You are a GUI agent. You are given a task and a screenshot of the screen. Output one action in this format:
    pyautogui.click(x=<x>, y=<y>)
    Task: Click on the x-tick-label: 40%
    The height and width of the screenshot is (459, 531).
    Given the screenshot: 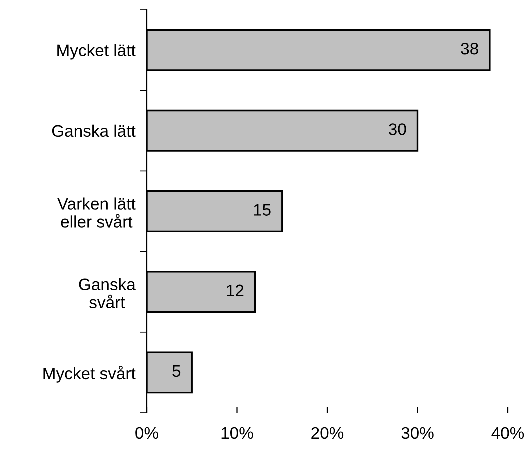 What is the action you would take?
    pyautogui.click(x=508, y=433)
    